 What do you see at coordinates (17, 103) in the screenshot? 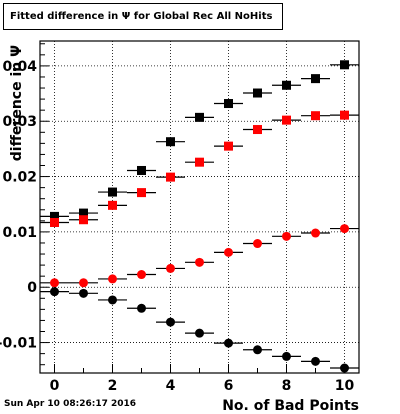
I see `y-axis-label: difference in Ψ` at bounding box center [17, 103].